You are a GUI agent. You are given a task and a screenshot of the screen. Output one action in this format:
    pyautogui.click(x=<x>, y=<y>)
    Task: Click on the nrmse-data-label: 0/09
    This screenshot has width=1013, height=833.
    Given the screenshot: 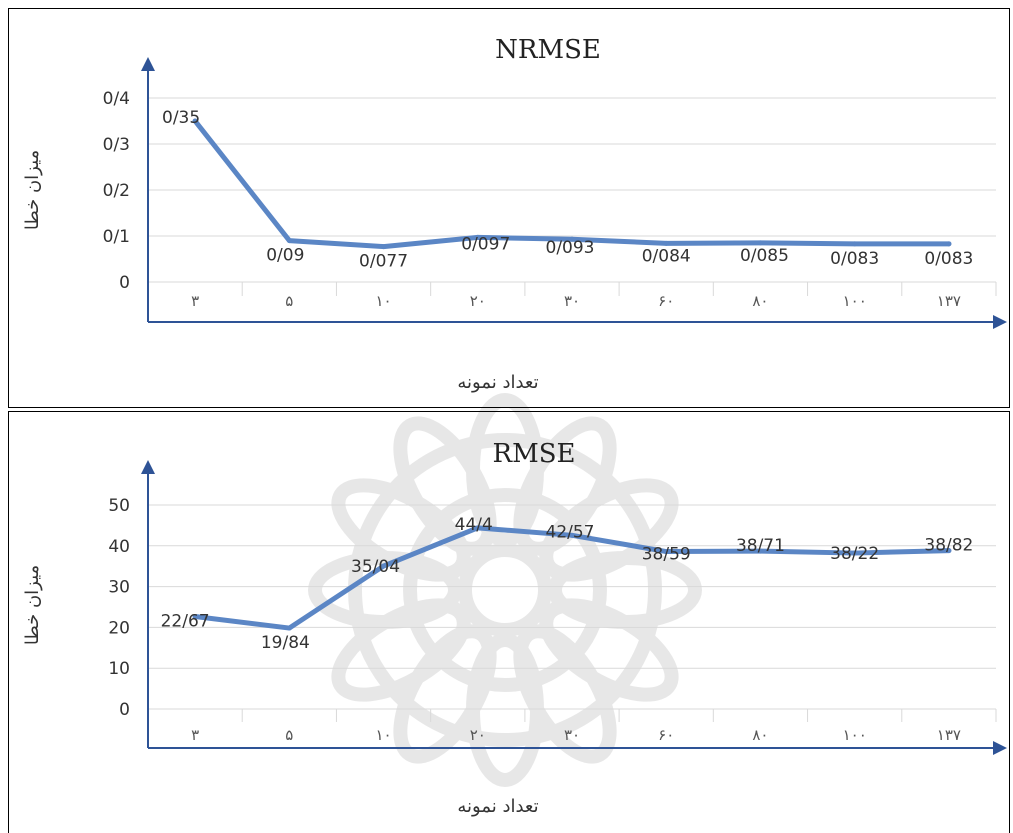 What is the action you would take?
    pyautogui.click(x=285, y=256)
    